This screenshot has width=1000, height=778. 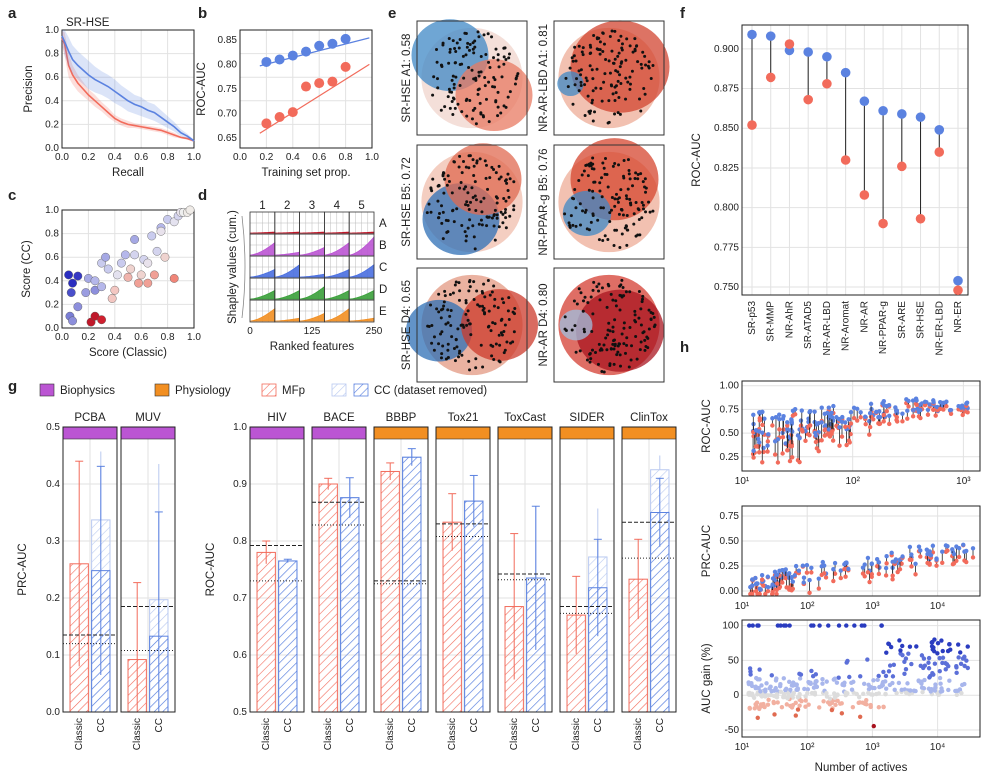 What do you see at coordinates (337, 294) in the screenshot?
I see `d-area-row-D` at bounding box center [337, 294].